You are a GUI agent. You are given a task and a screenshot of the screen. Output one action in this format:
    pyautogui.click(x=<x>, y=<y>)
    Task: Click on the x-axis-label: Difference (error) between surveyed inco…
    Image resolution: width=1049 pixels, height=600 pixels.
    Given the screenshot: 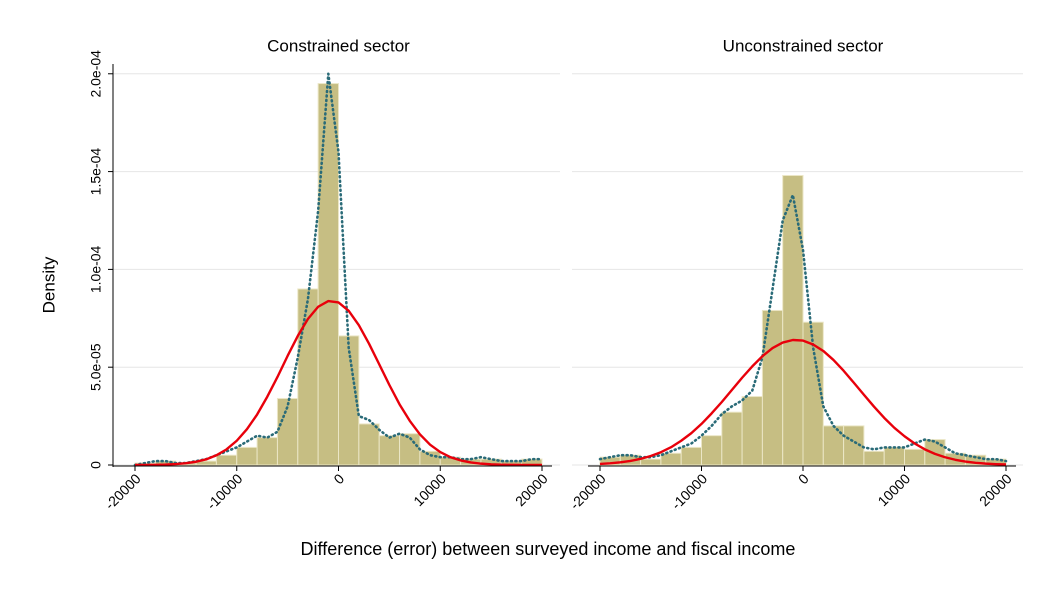 What is the action you would take?
    pyautogui.click(x=548, y=549)
    